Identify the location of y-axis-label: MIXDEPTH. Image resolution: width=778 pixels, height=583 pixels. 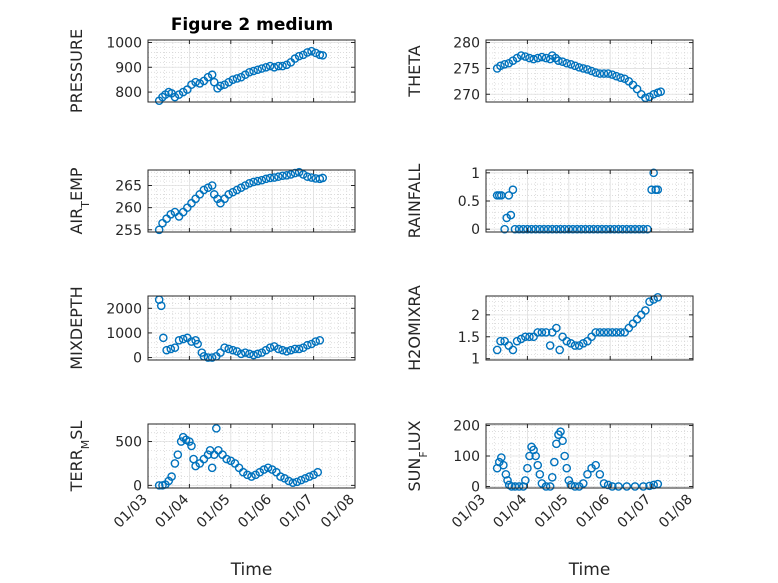
(76, 327).